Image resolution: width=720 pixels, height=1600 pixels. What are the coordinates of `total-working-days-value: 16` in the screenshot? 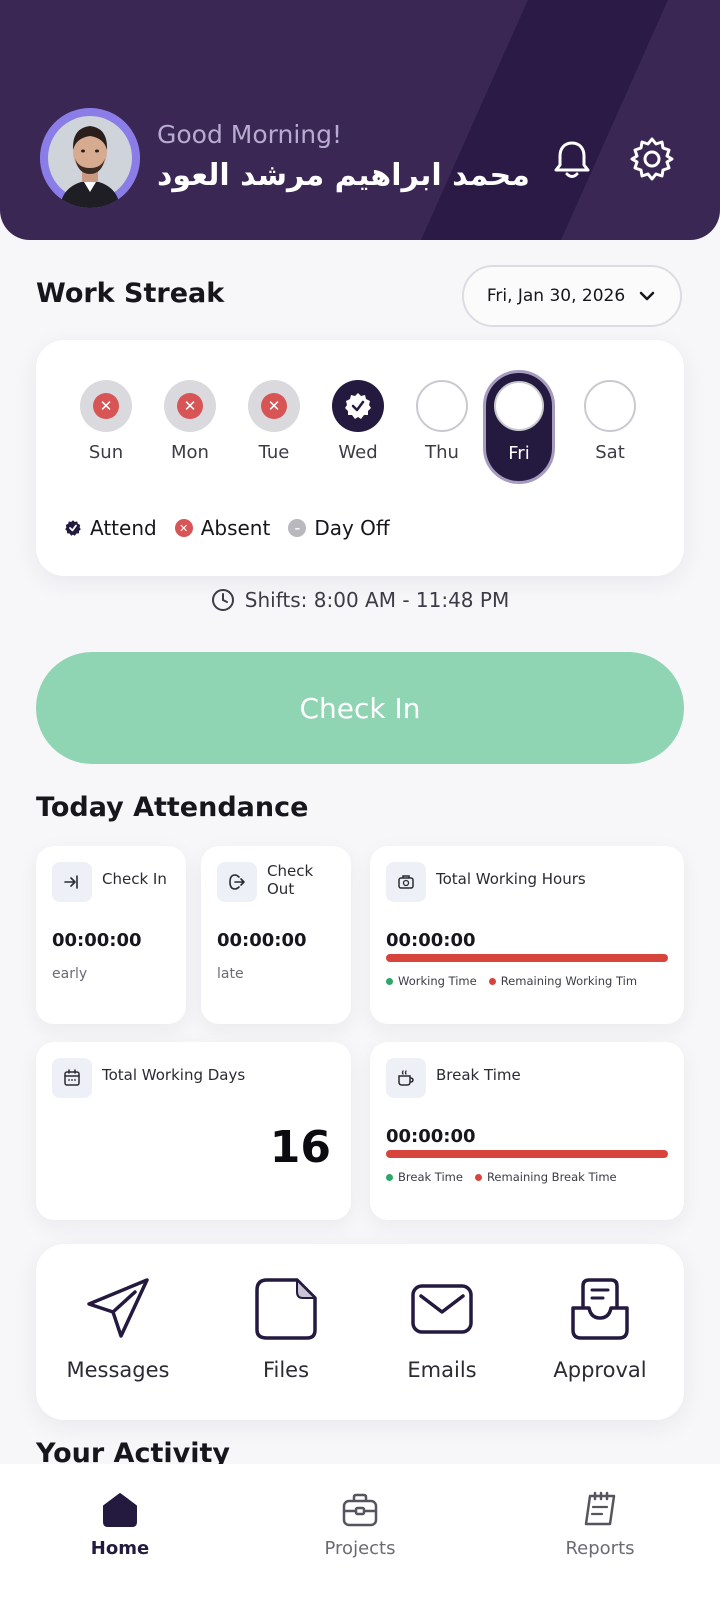 It's located at (300, 1147).